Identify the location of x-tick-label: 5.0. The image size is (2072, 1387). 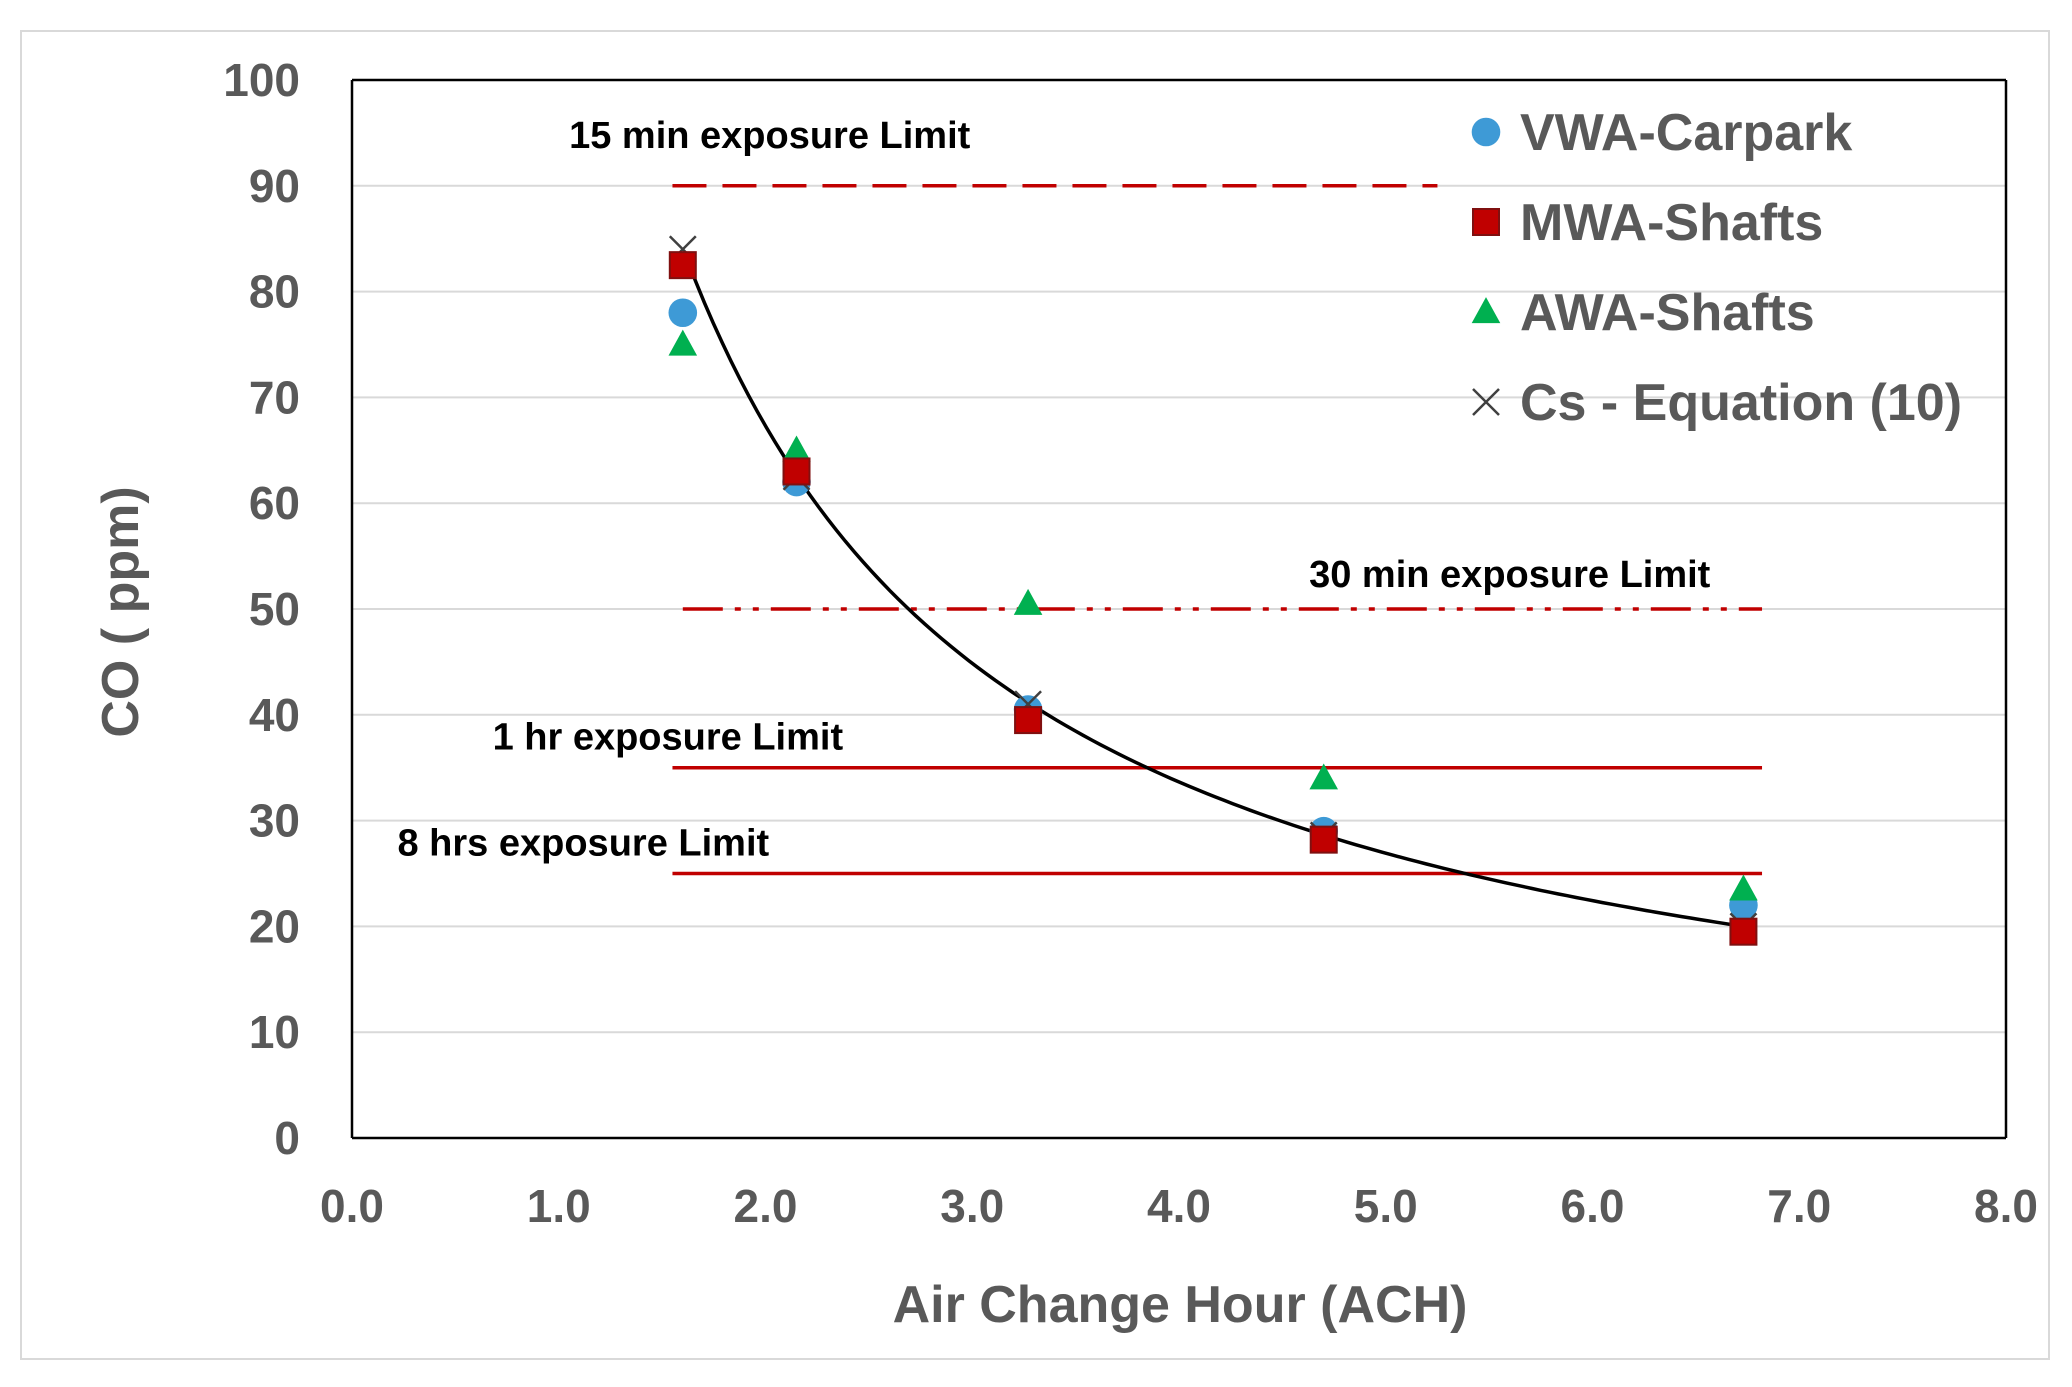
(1386, 1206).